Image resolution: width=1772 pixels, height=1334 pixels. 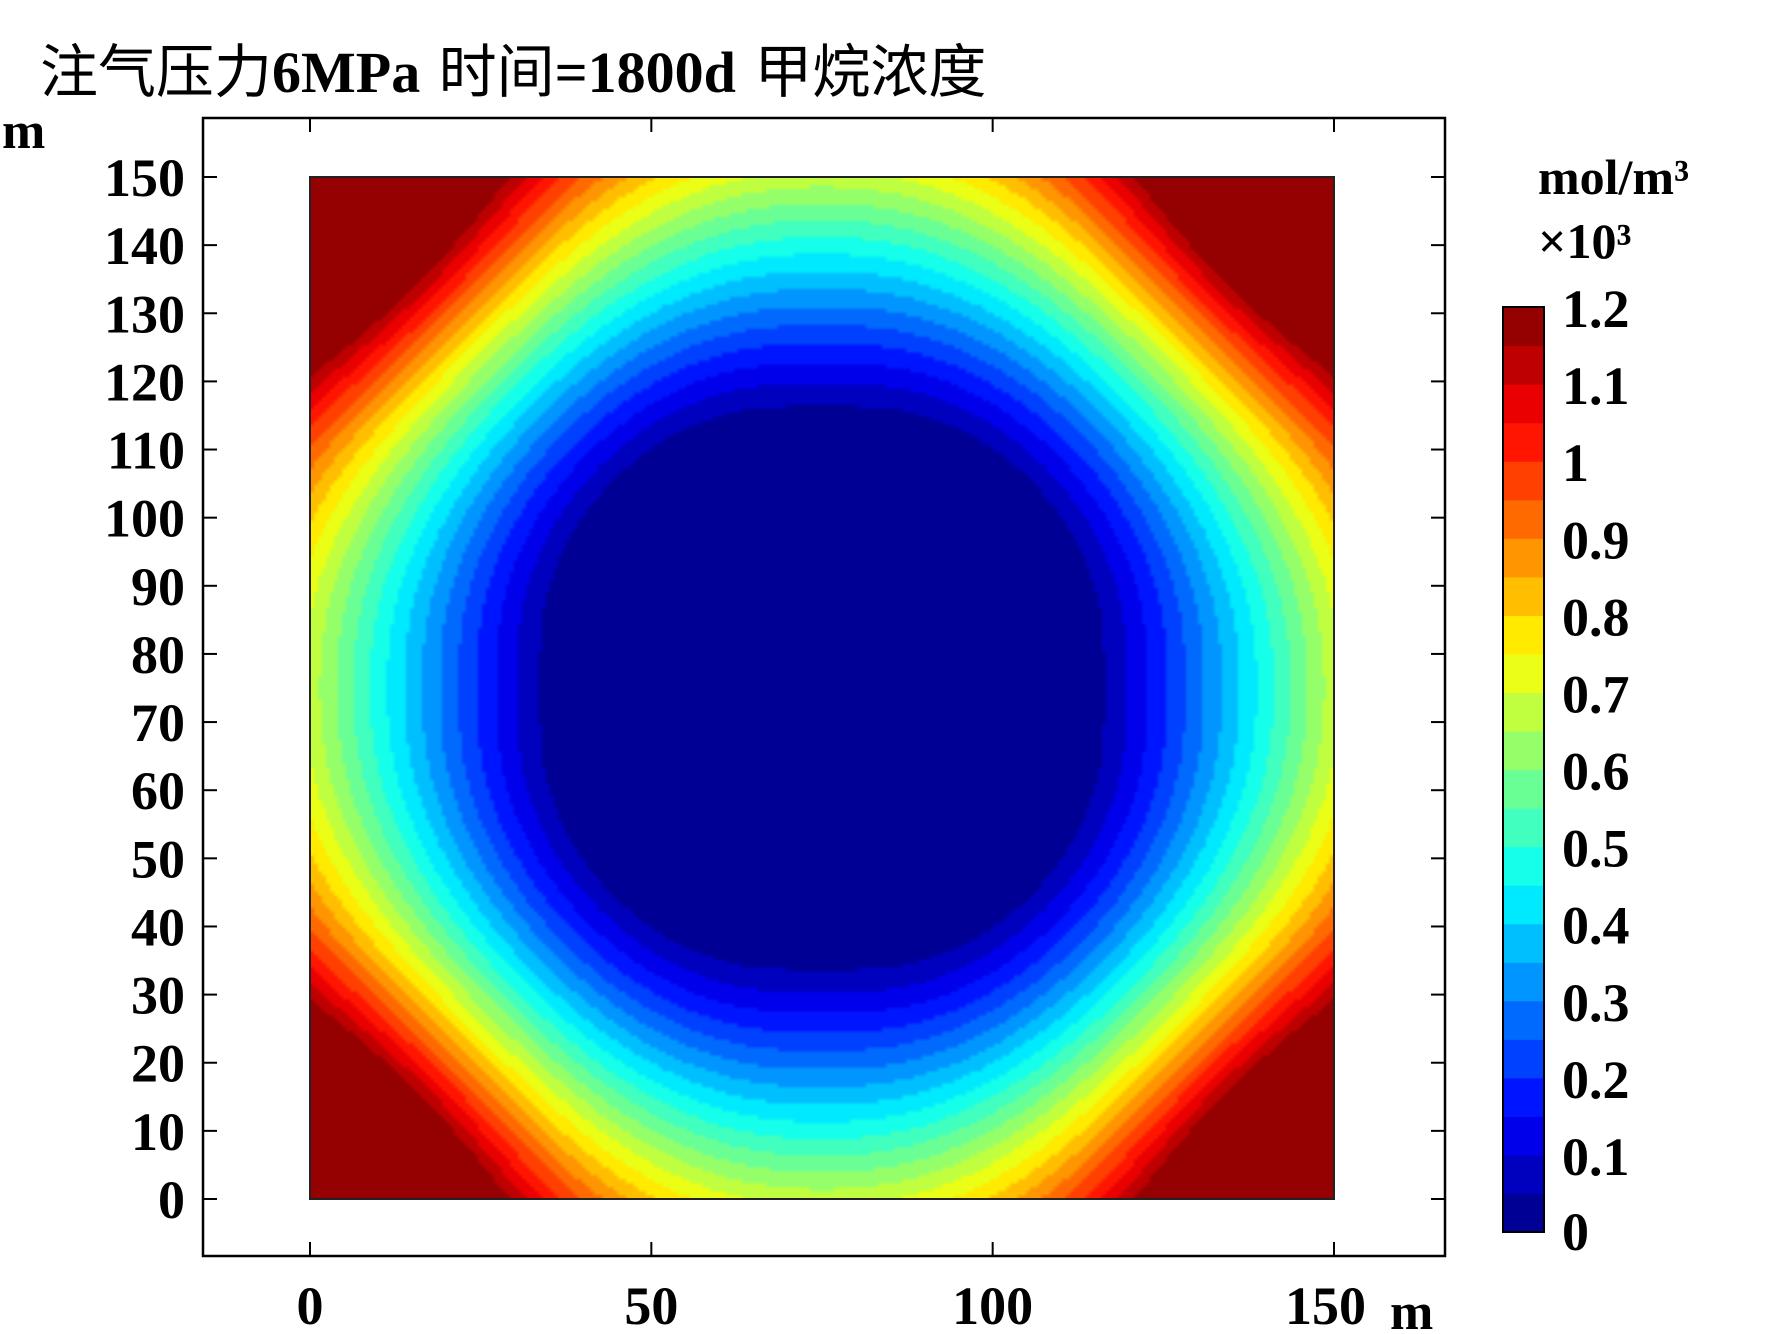 I want to click on colorbar-border, so click(x=1523, y=769).